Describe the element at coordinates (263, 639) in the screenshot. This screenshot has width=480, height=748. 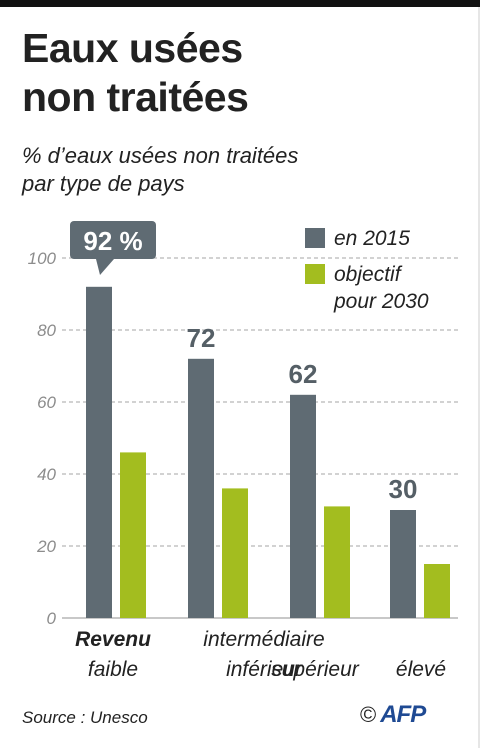
I see `x-category-label: intermédiaire` at that location.